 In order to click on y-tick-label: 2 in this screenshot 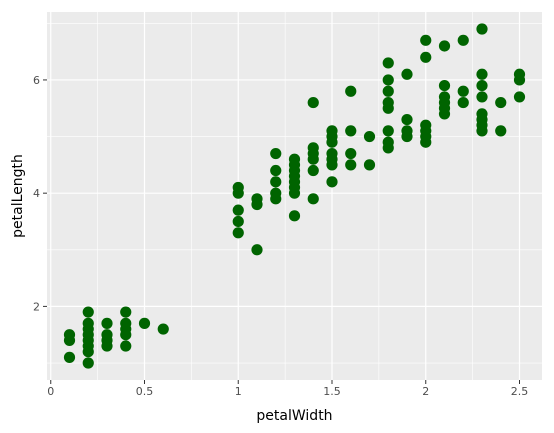, I will do `click(36, 306)`.